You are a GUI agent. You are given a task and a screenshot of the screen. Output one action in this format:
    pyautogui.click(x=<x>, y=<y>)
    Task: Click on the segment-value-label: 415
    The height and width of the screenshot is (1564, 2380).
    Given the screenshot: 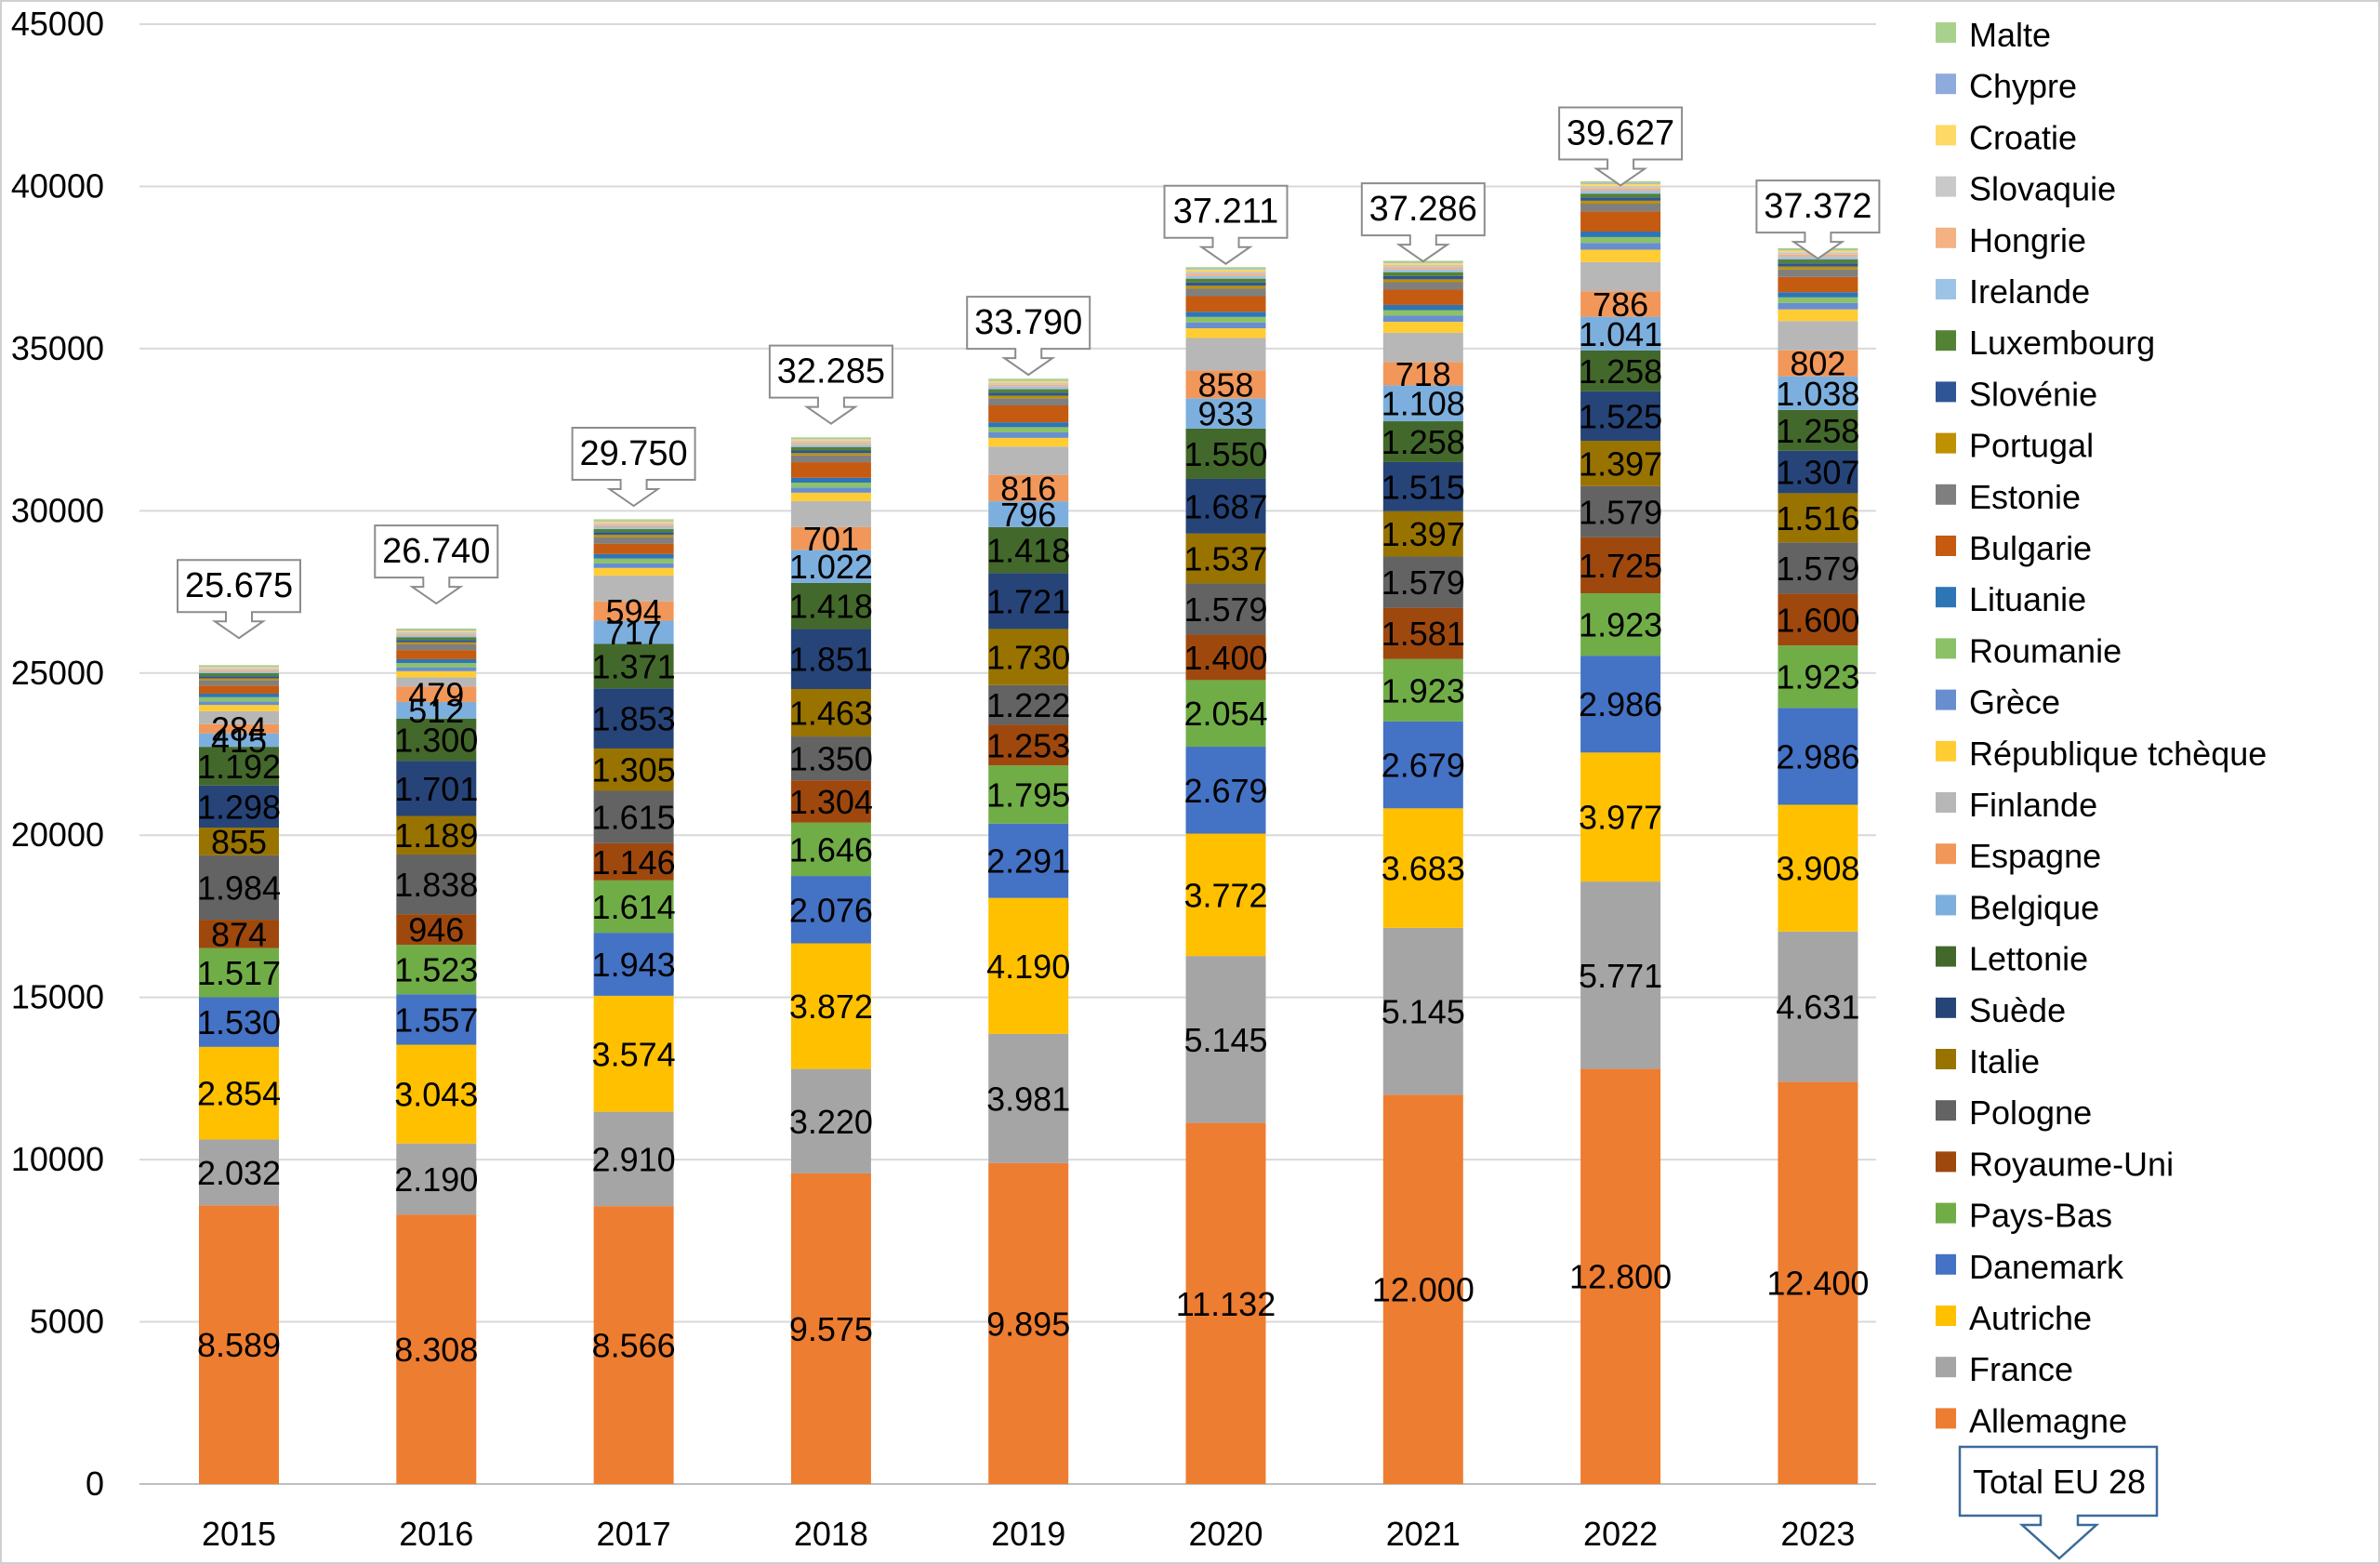 What is the action you would take?
    pyautogui.click(x=239, y=741)
    